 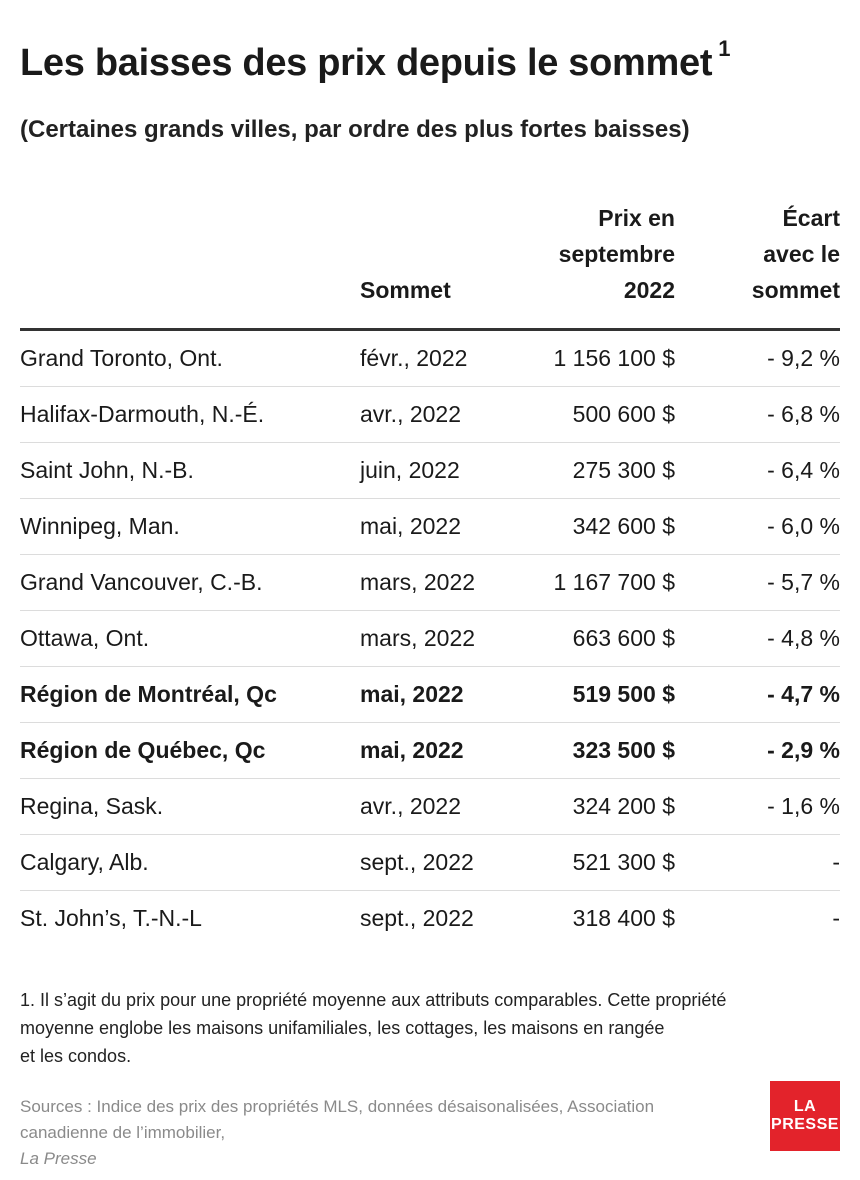 What do you see at coordinates (435, 470) in the screenshot?
I see `cell-peak: juin, 2022` at bounding box center [435, 470].